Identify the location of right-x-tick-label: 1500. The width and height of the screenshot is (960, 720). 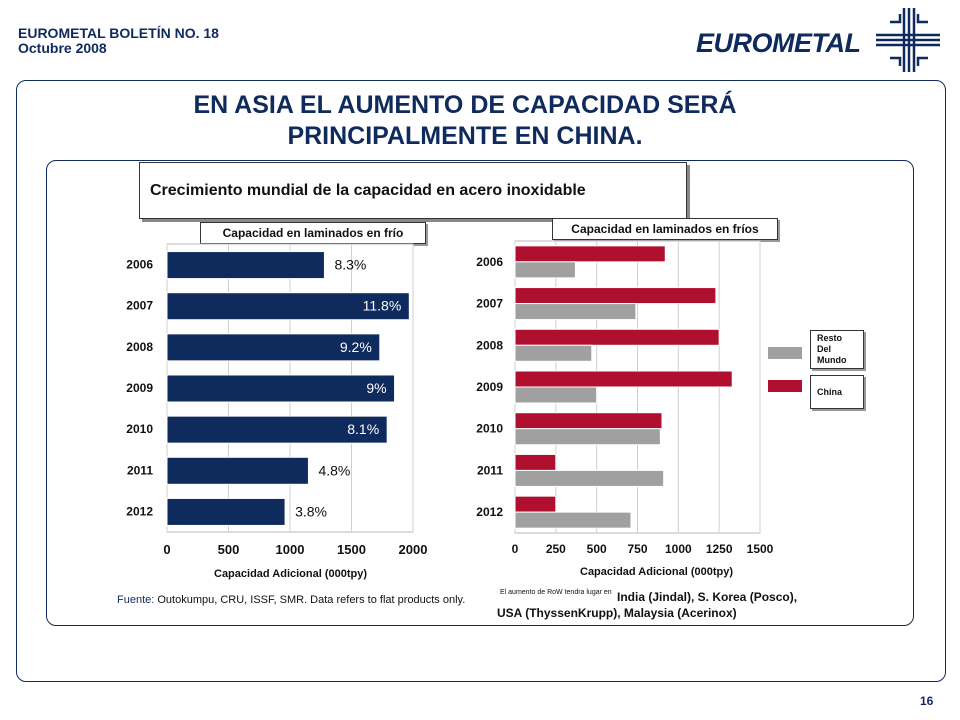
(760, 549).